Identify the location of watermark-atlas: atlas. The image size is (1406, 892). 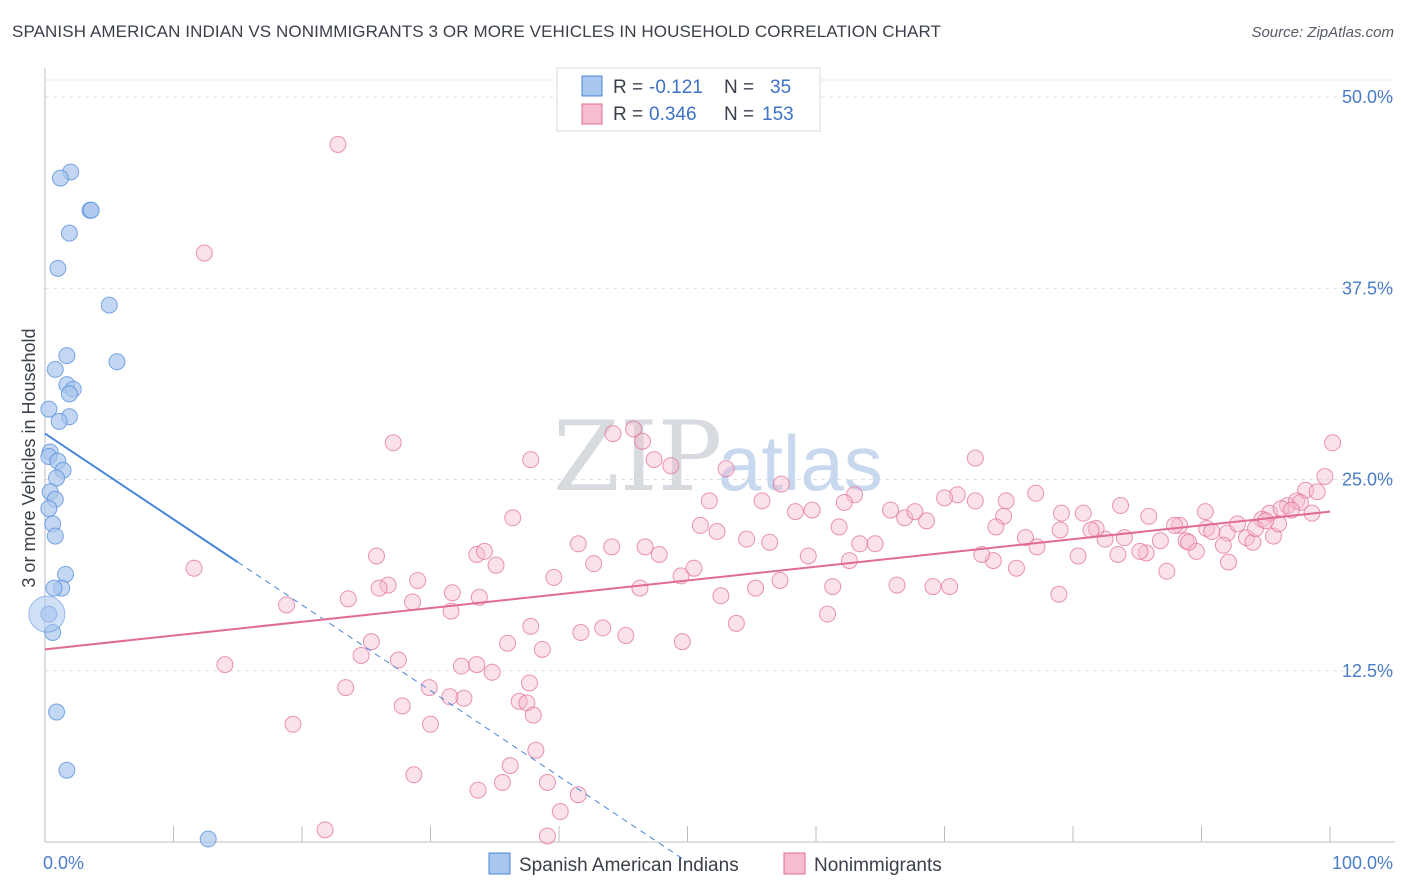
(800, 463).